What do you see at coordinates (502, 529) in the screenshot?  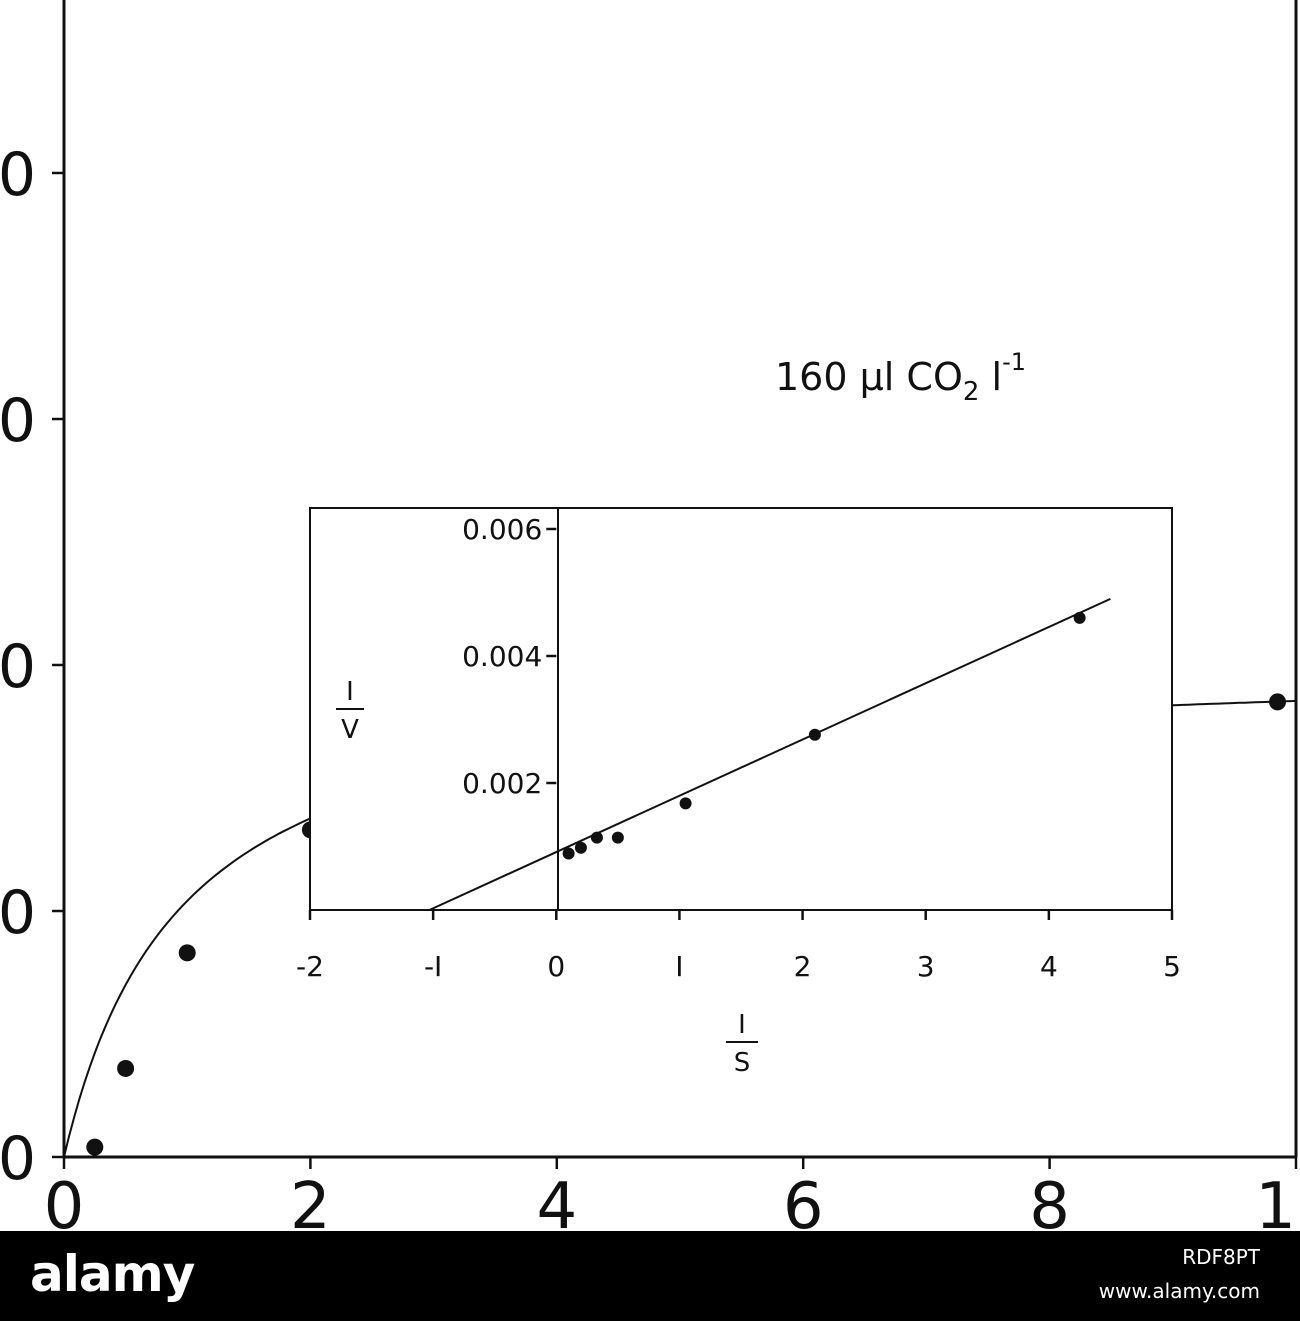 I see `inset-y-tick-label: 0.006` at bounding box center [502, 529].